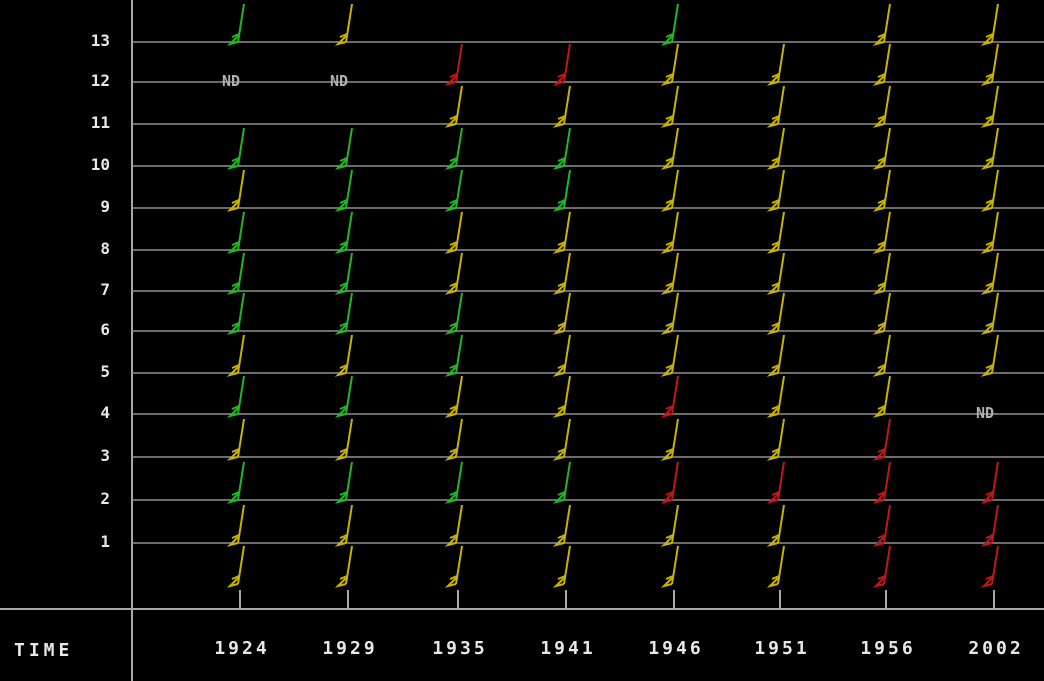 The image size is (1044, 681). I want to click on gate-label: 11, so click(100, 122).